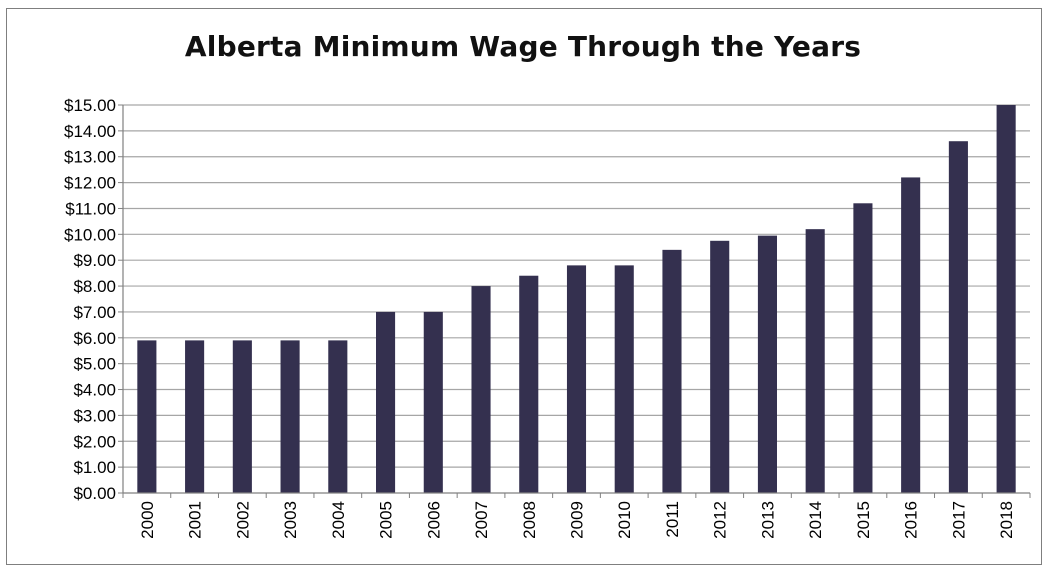 The height and width of the screenshot is (567, 1046). I want to click on y-tick-label: $8.00, so click(94, 286).